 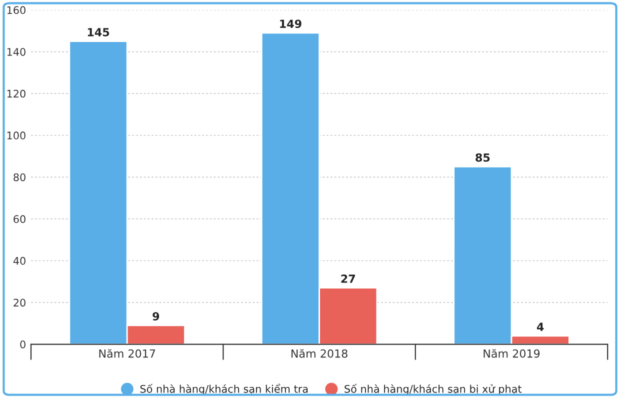 I want to click on data-label: 85, so click(x=483, y=157).